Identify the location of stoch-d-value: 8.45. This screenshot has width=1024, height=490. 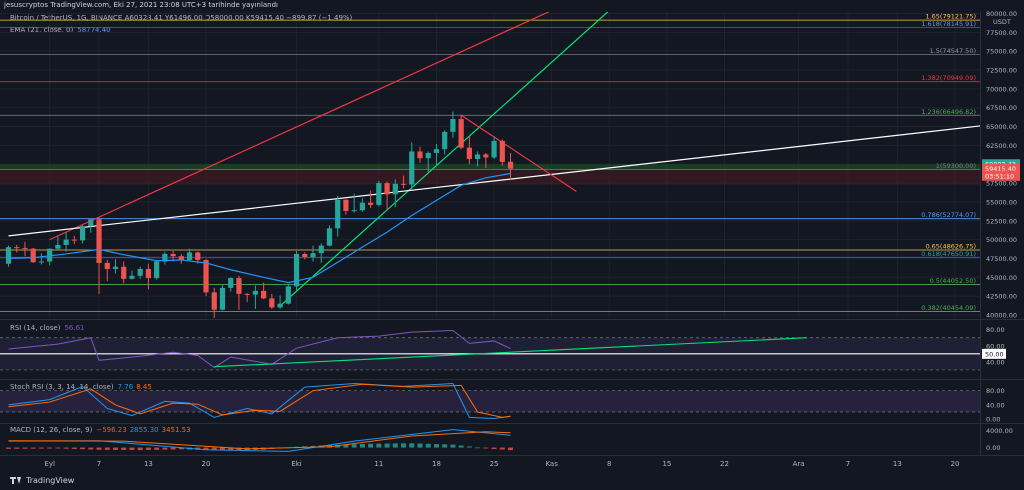
(144, 387).